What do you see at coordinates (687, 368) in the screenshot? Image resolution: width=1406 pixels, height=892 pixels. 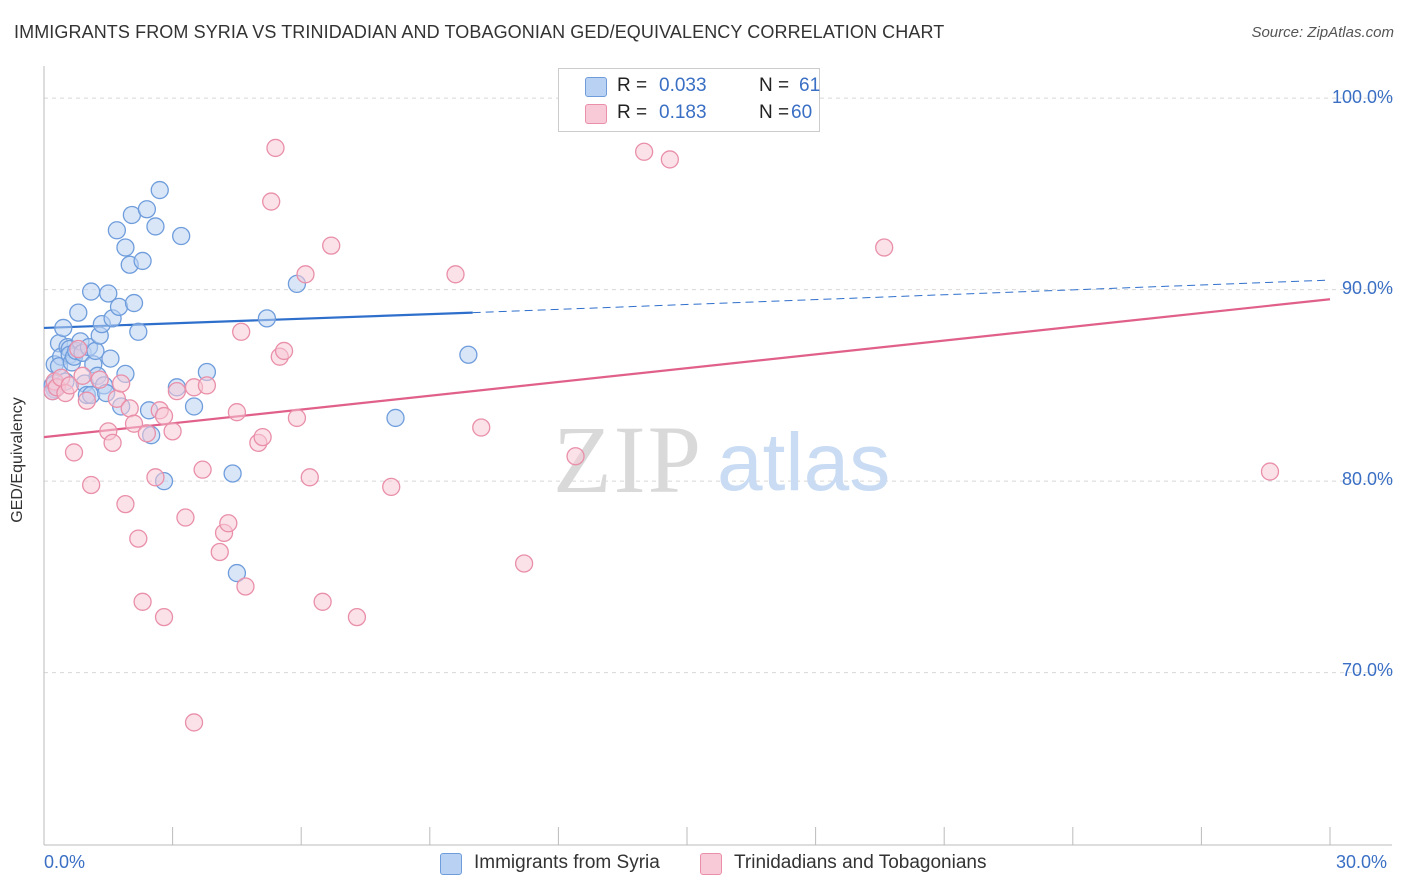 I see `trend-line-trinidad` at bounding box center [687, 368].